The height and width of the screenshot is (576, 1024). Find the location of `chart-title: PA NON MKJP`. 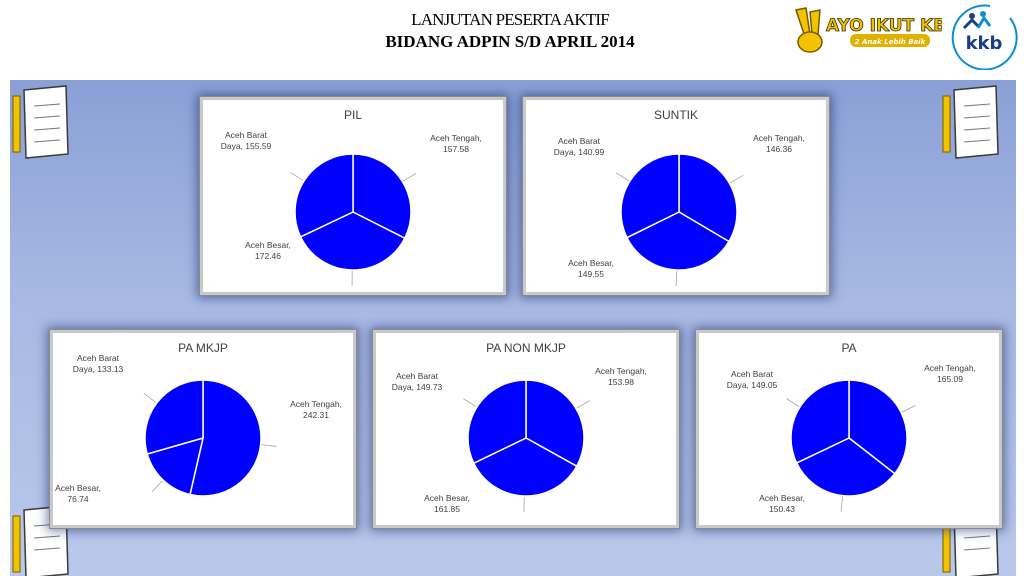

chart-title: PA NON MKJP is located at coordinates (526, 348).